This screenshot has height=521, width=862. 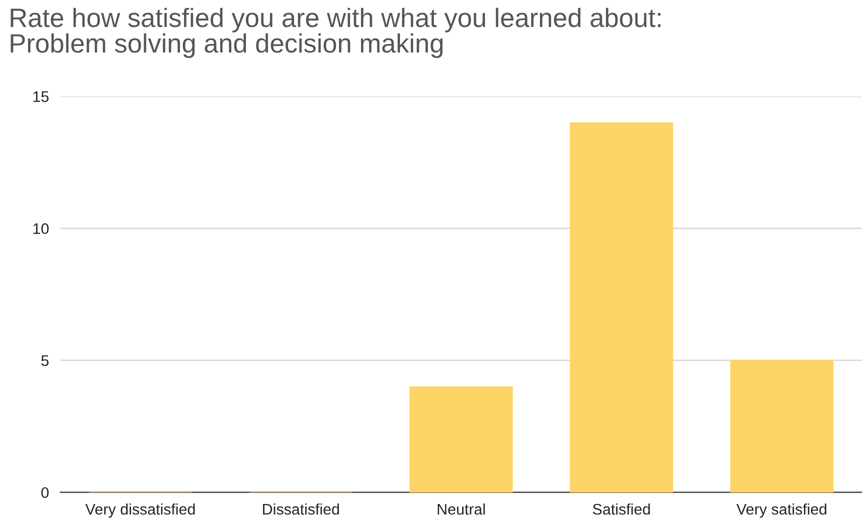 What do you see at coordinates (781, 510) in the screenshot?
I see `x-tick-label: Very satisfied` at bounding box center [781, 510].